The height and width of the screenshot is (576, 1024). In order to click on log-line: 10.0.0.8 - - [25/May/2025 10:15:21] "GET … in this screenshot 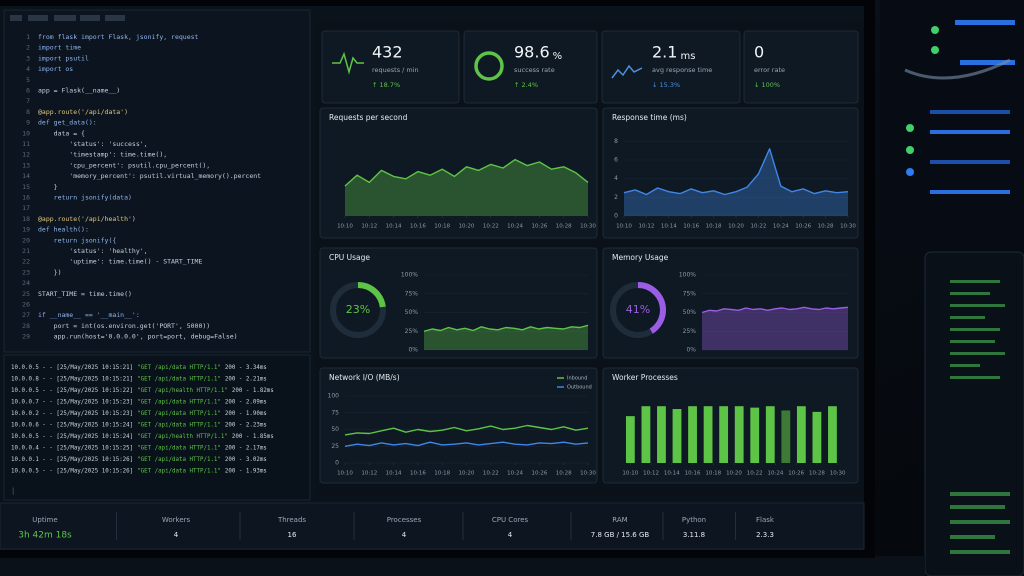, I will do `click(139, 379)`.